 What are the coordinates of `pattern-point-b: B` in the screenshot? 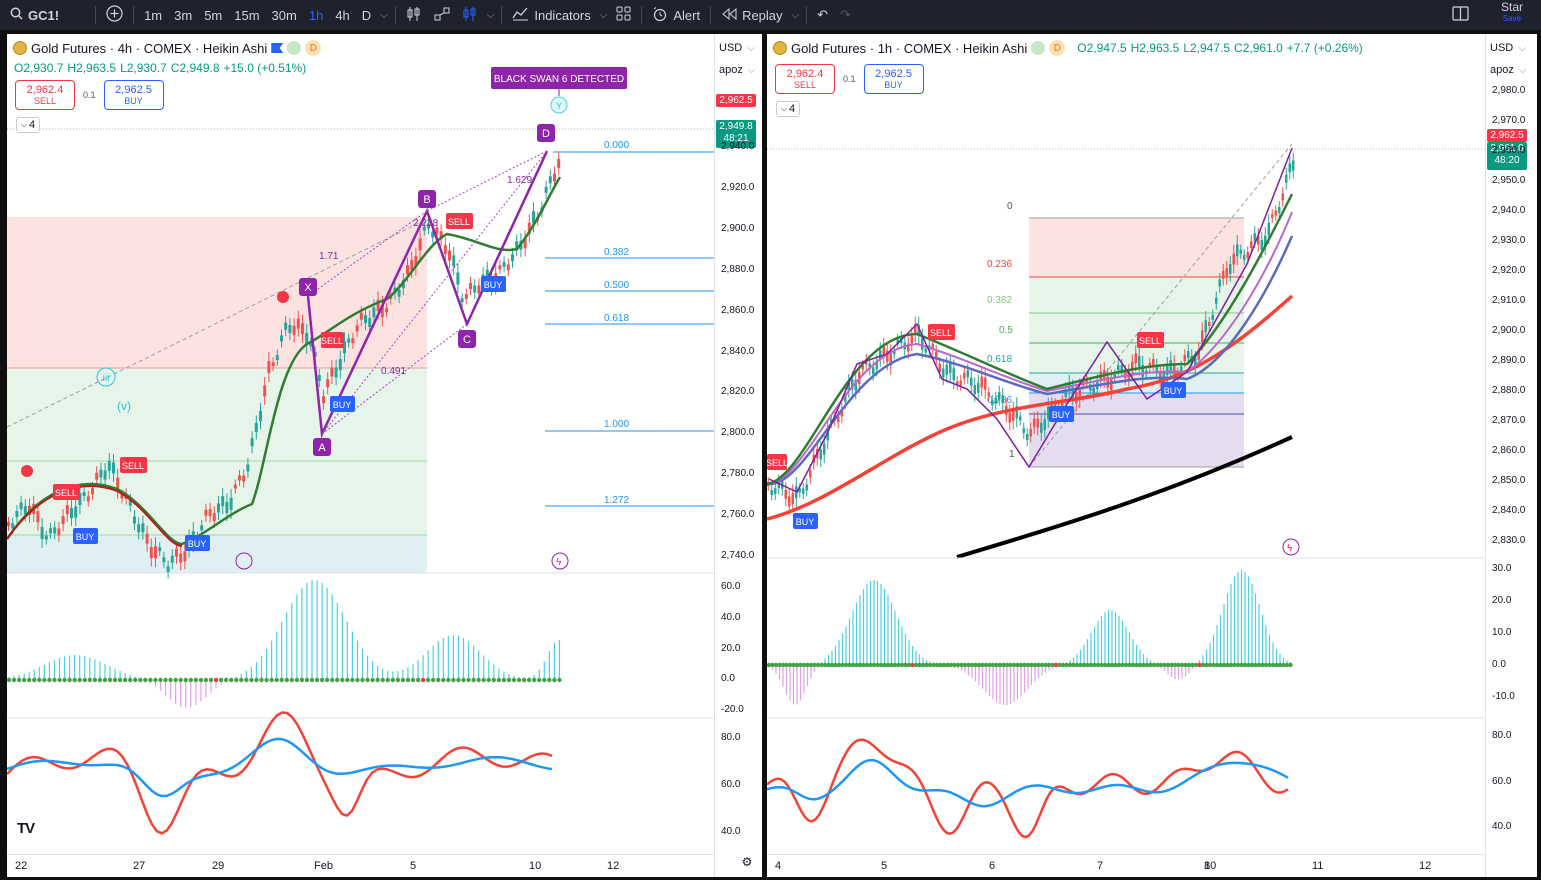 It's located at (427, 199).